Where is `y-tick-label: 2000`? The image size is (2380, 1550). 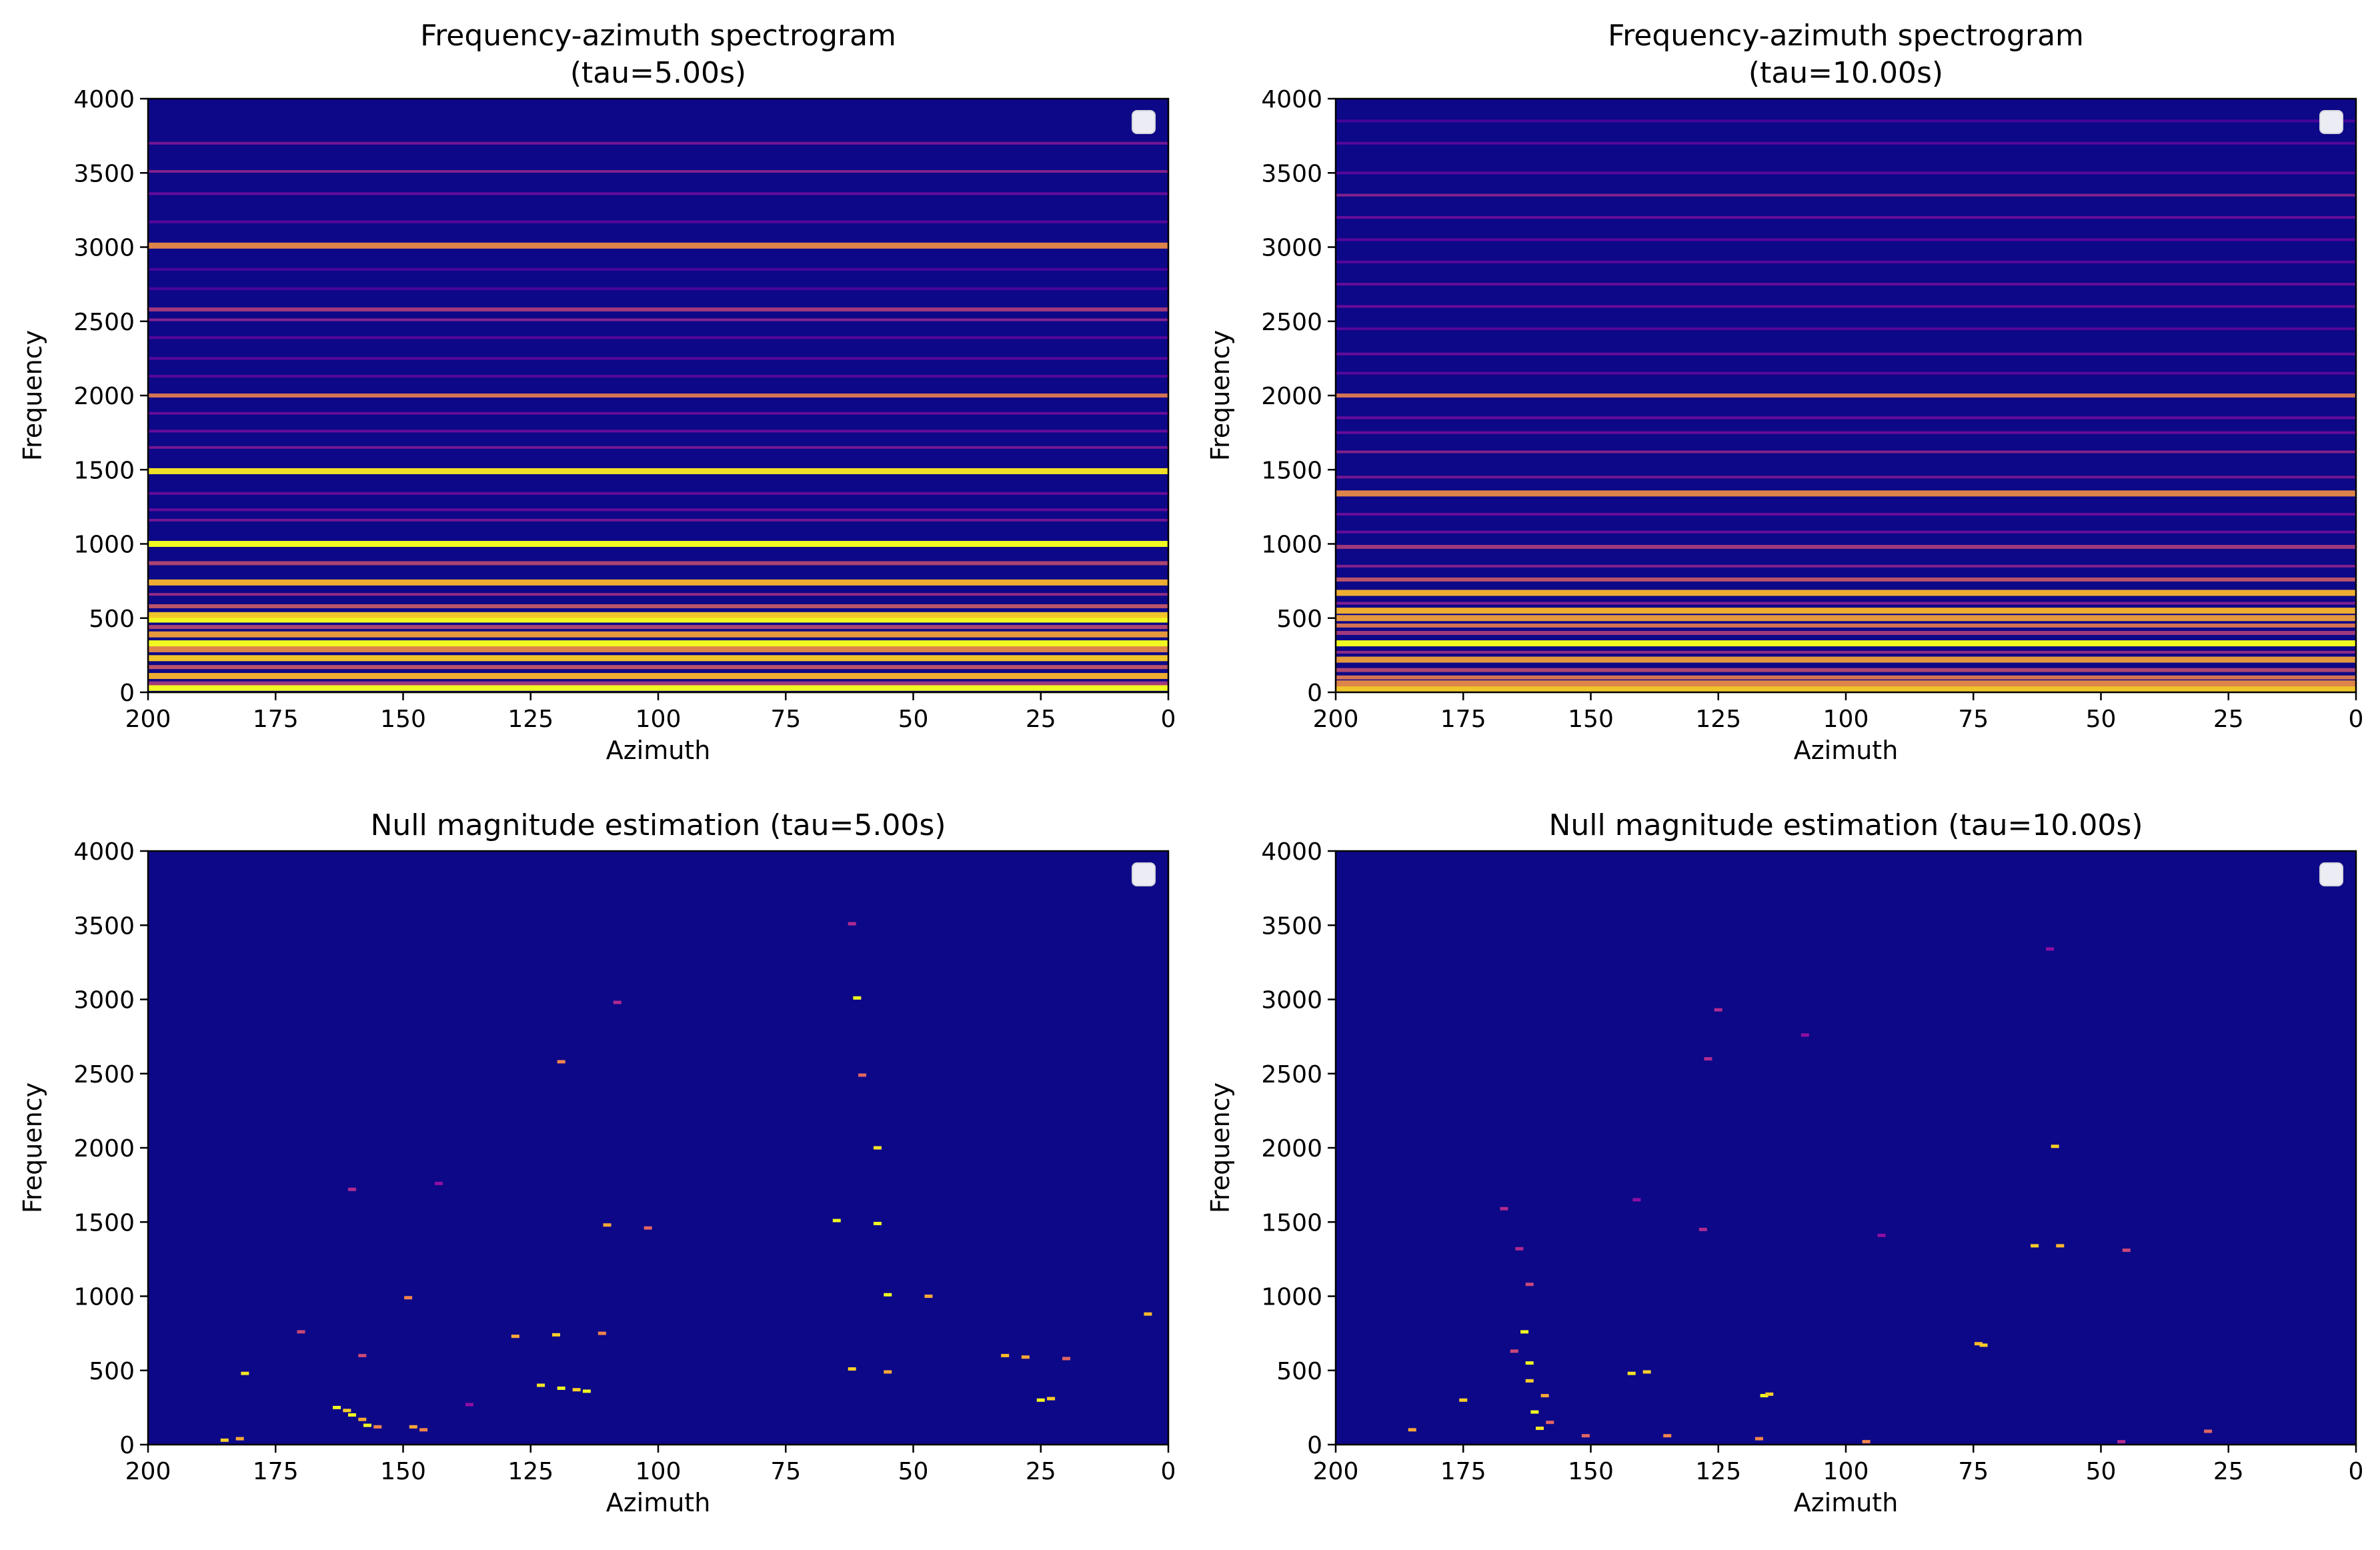 y-tick-label: 2000 is located at coordinates (1291, 1148).